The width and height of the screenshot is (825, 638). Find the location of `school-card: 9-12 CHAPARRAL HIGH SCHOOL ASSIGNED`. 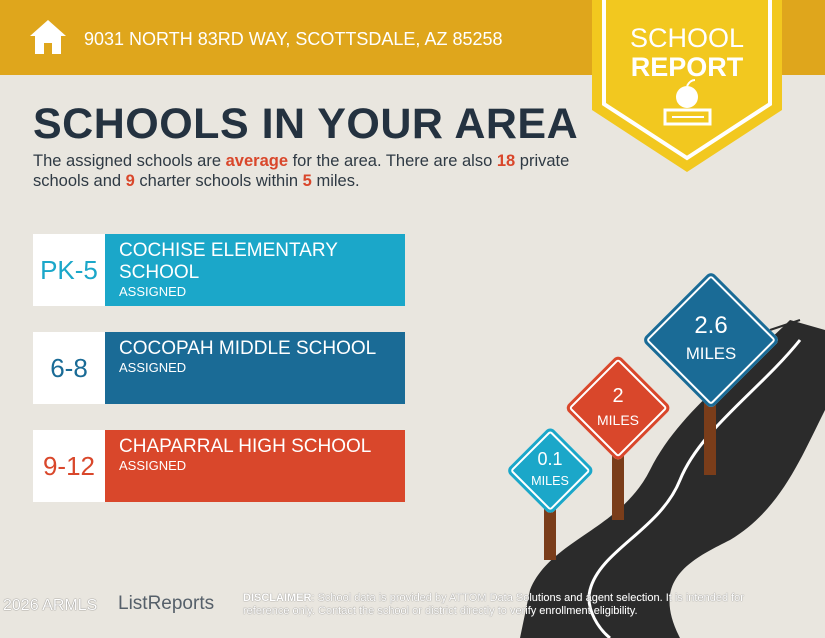

school-card: 9-12 CHAPARRAL HIGH SCHOOL ASSIGNED is located at coordinates (219, 466).